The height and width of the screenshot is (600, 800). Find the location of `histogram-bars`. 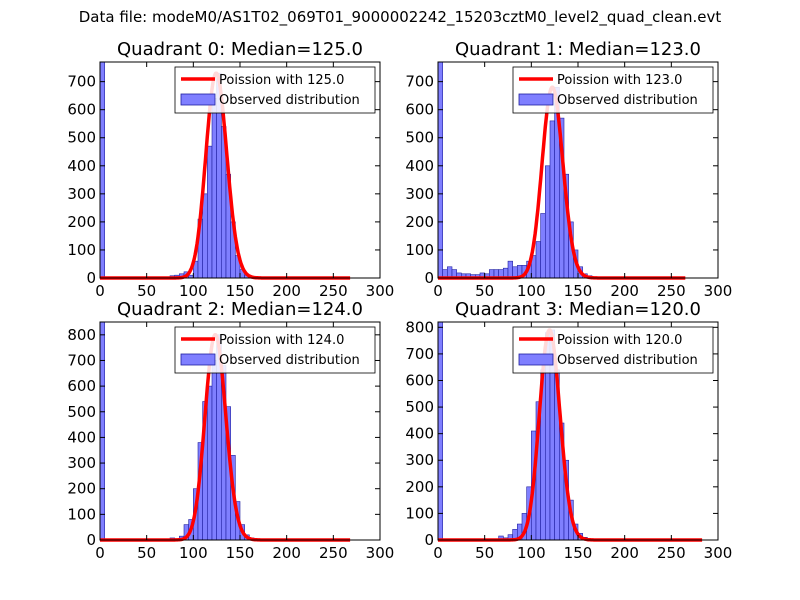

histogram-bars is located at coordinates (179, 431).